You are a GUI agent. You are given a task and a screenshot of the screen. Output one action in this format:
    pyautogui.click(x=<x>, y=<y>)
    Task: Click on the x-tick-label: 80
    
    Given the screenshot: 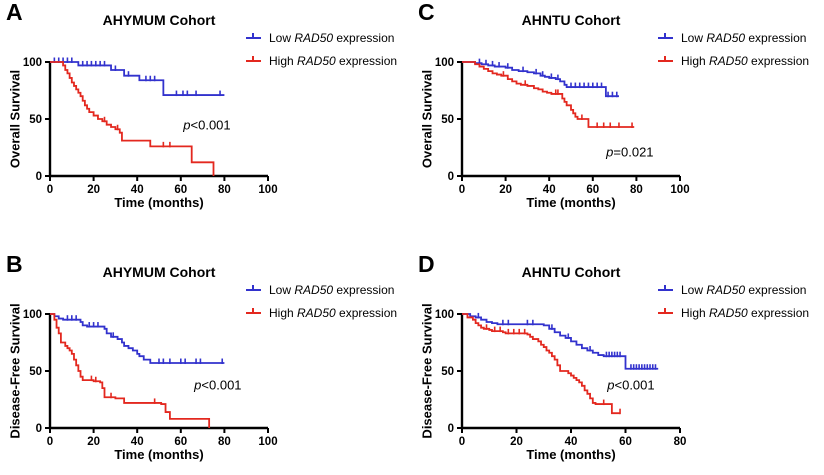 What is the action you would take?
    pyautogui.click(x=680, y=442)
    